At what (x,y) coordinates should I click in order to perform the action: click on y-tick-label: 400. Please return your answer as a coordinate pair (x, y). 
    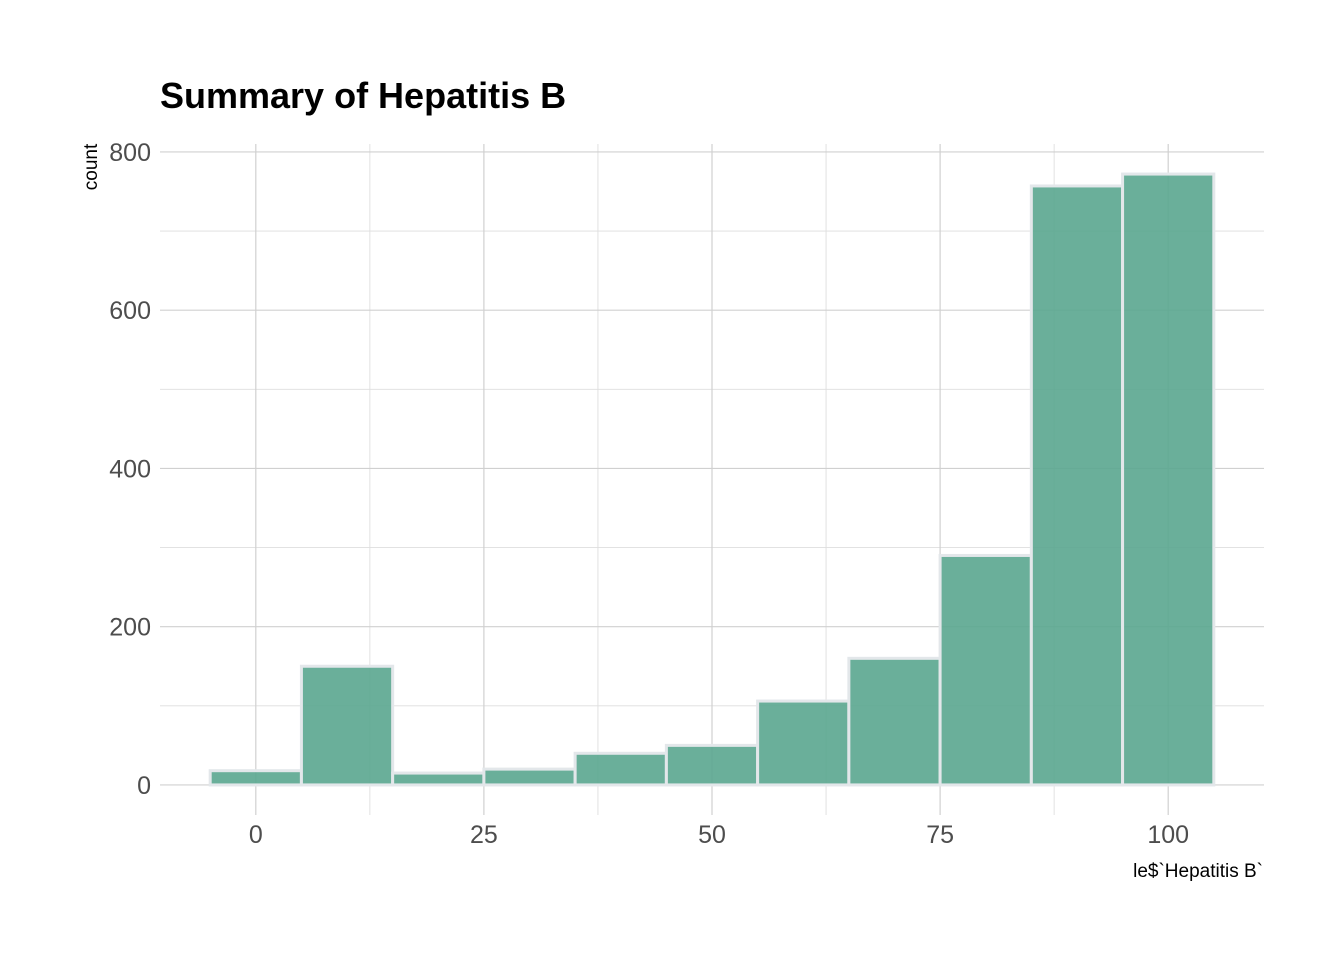
    Looking at the image, I should click on (130, 469).